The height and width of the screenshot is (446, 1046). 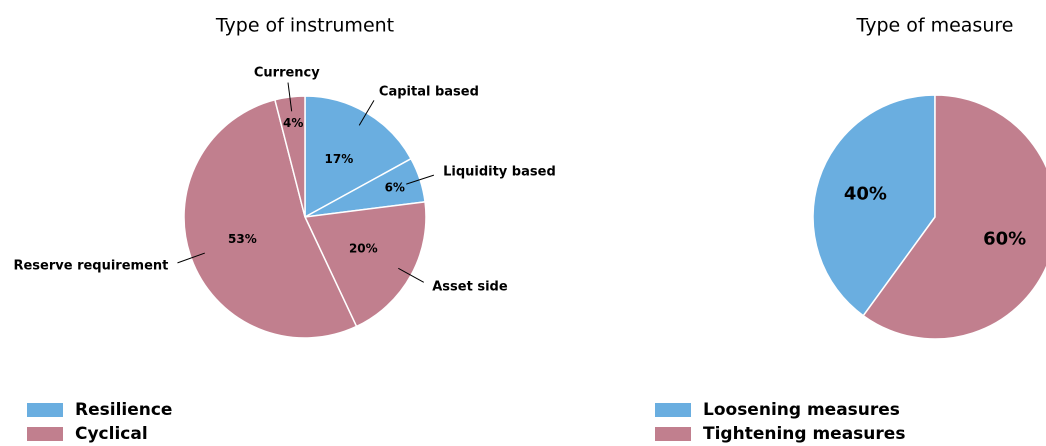 What do you see at coordinates (287, 72) in the screenshot?
I see `category-label: Currency` at bounding box center [287, 72].